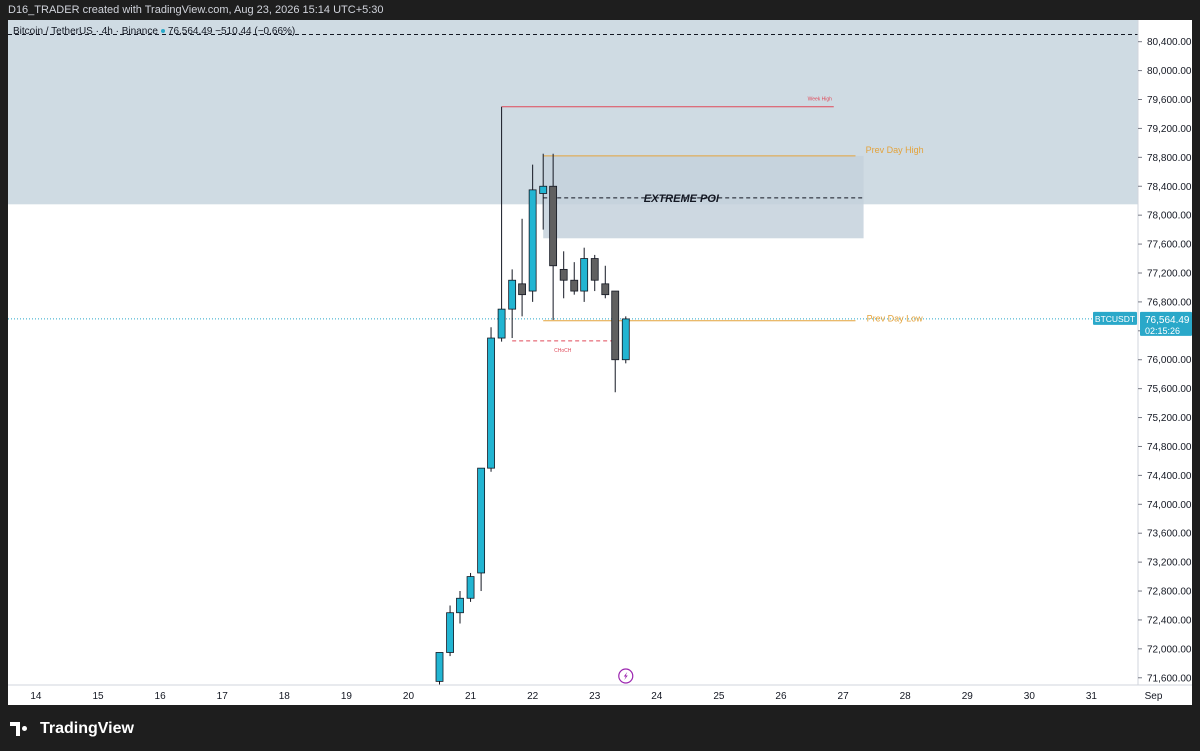 This screenshot has height=751, width=1200. Describe the element at coordinates (1169, 418) in the screenshot. I see `price-tick-label: 75,200.00` at that location.